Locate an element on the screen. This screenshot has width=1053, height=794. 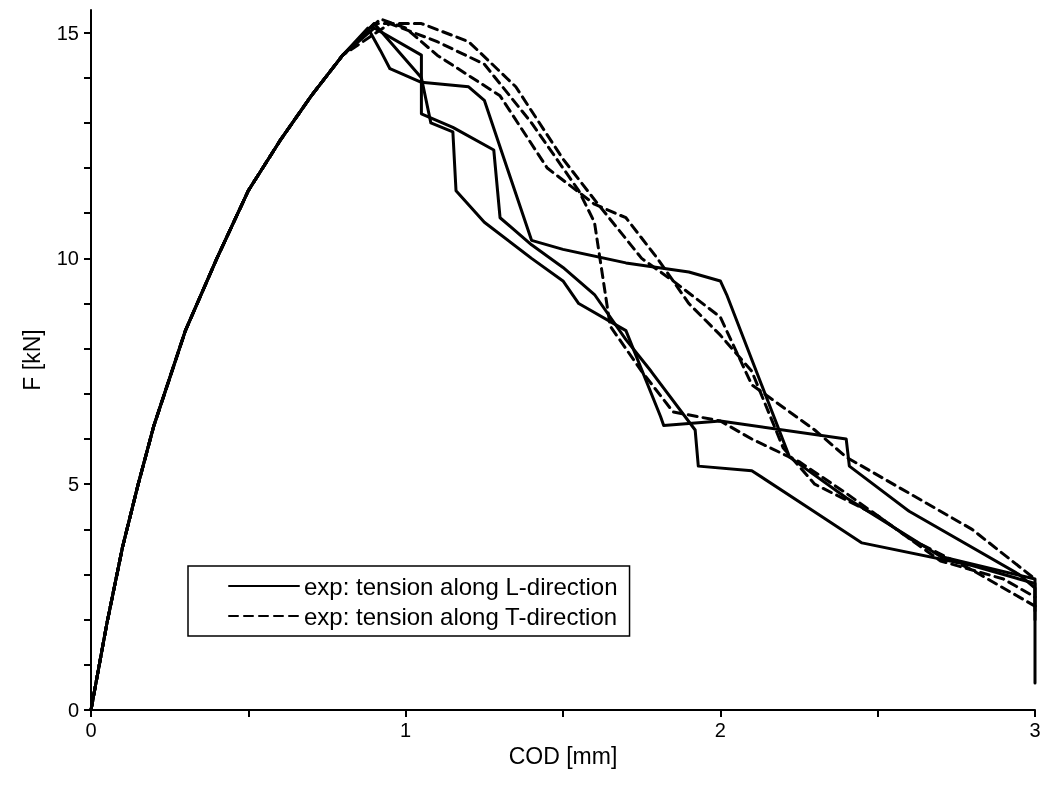
legend-label: exp: tension along L-direction is located at coordinates (461, 586).